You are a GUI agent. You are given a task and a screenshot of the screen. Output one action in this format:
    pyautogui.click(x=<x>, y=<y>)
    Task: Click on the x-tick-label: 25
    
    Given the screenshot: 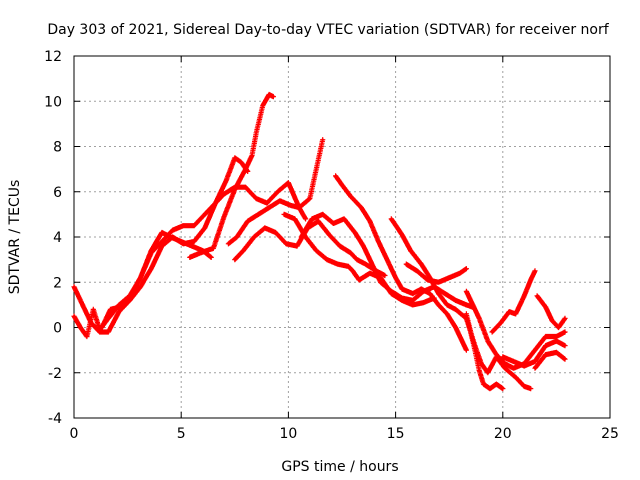 What is the action you would take?
    pyautogui.click(x=610, y=434)
    